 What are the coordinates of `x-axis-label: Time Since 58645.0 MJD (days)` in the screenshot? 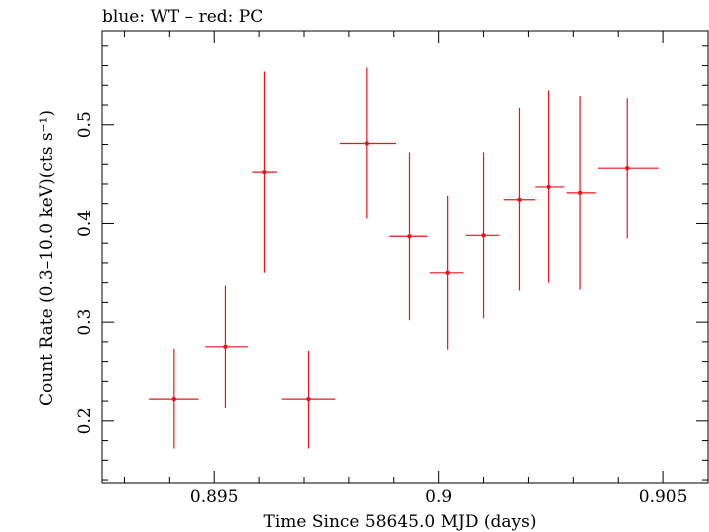 It's located at (400, 522).